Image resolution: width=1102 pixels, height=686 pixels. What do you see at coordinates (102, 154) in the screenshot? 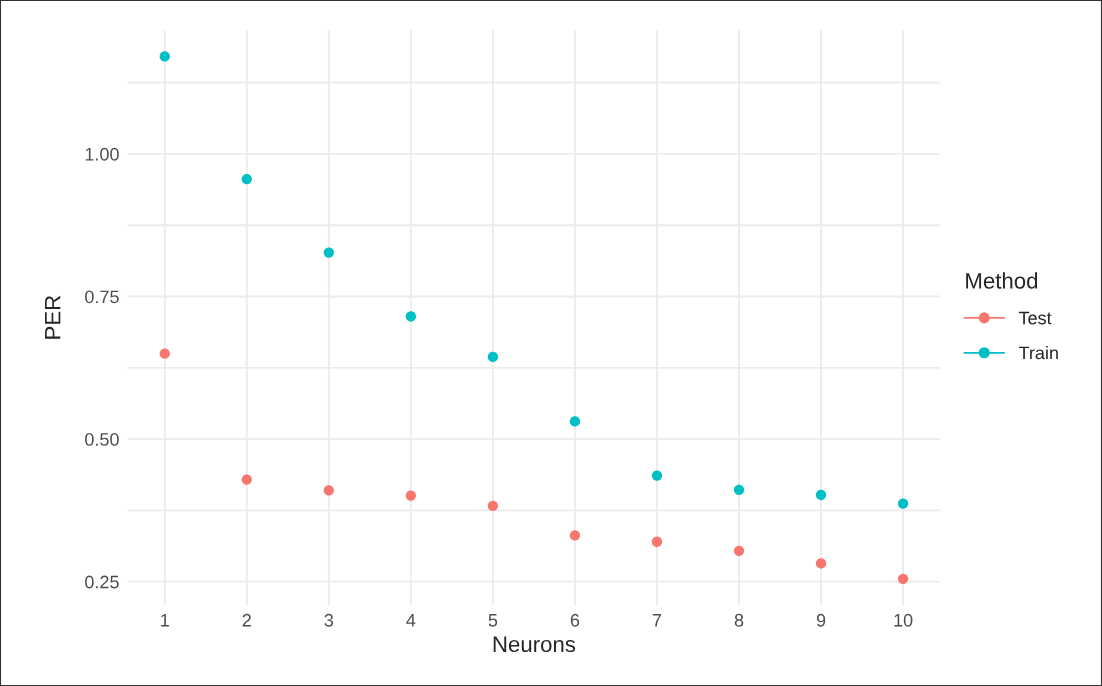
I see `y-tick-label: 1.00` at bounding box center [102, 154].